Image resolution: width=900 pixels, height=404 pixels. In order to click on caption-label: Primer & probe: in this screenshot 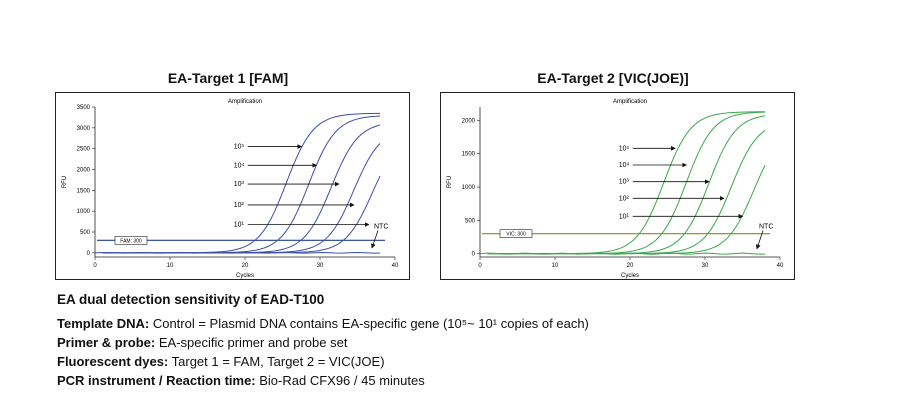, I will do `click(106, 342)`.